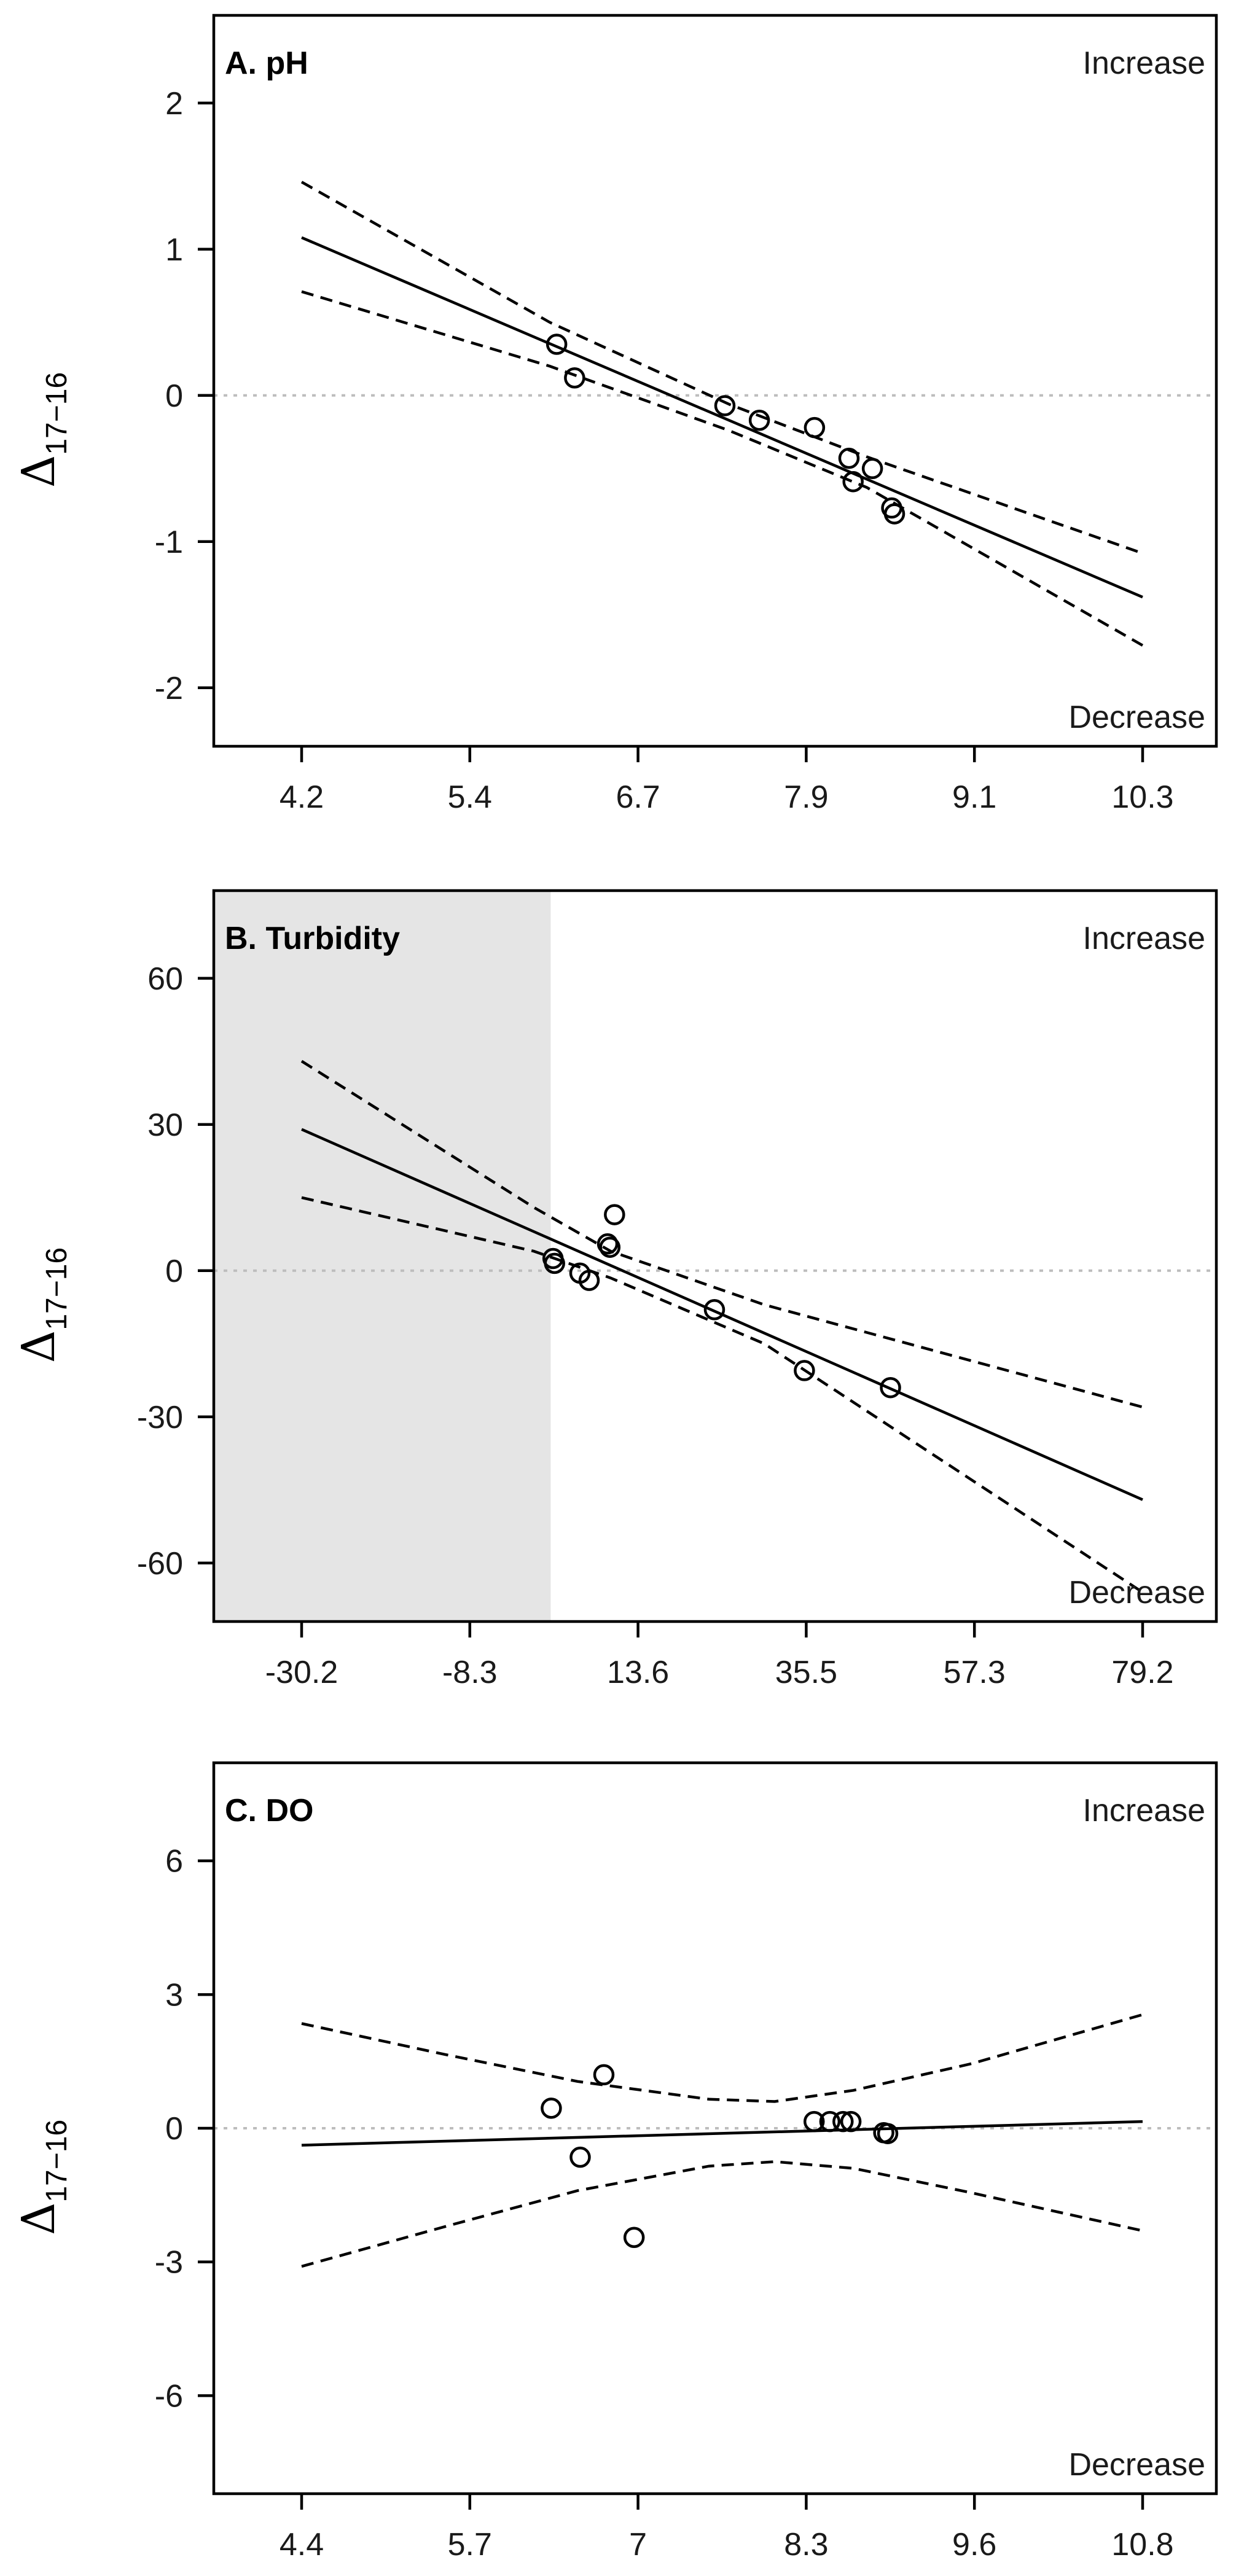 The height and width of the screenshot is (2576, 1236). Describe the element at coordinates (470, 1672) in the screenshot. I see `x-tick-label-b-2: -8.3` at that location.